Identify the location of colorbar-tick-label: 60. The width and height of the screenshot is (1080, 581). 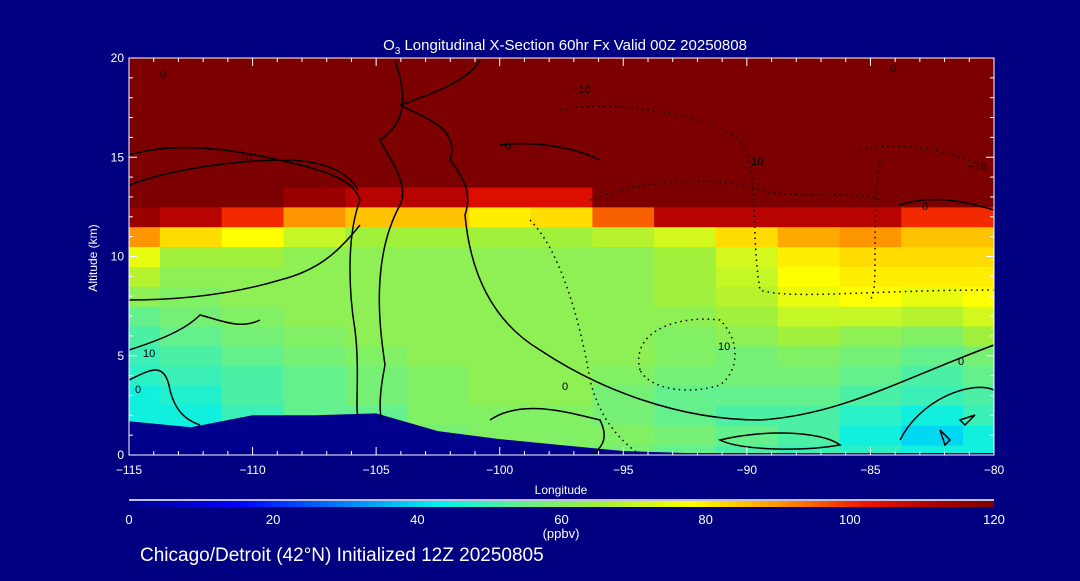
(561, 519).